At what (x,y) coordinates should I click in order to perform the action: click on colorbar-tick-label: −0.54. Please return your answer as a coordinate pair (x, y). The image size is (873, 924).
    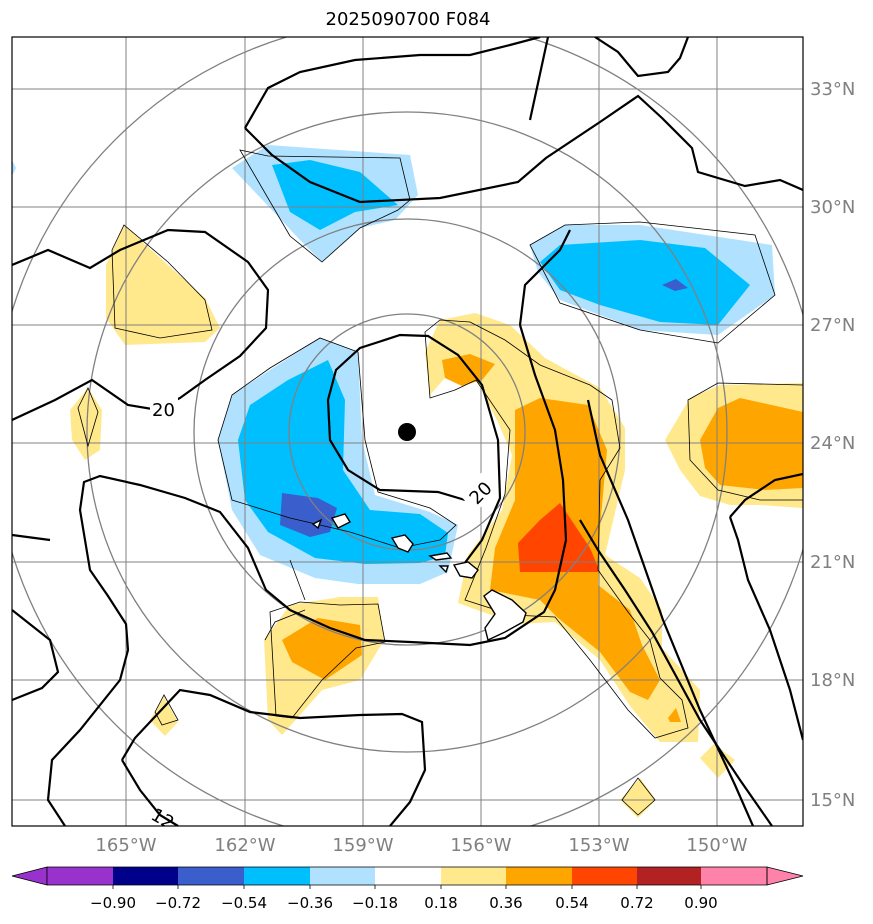
    Looking at the image, I should click on (244, 903).